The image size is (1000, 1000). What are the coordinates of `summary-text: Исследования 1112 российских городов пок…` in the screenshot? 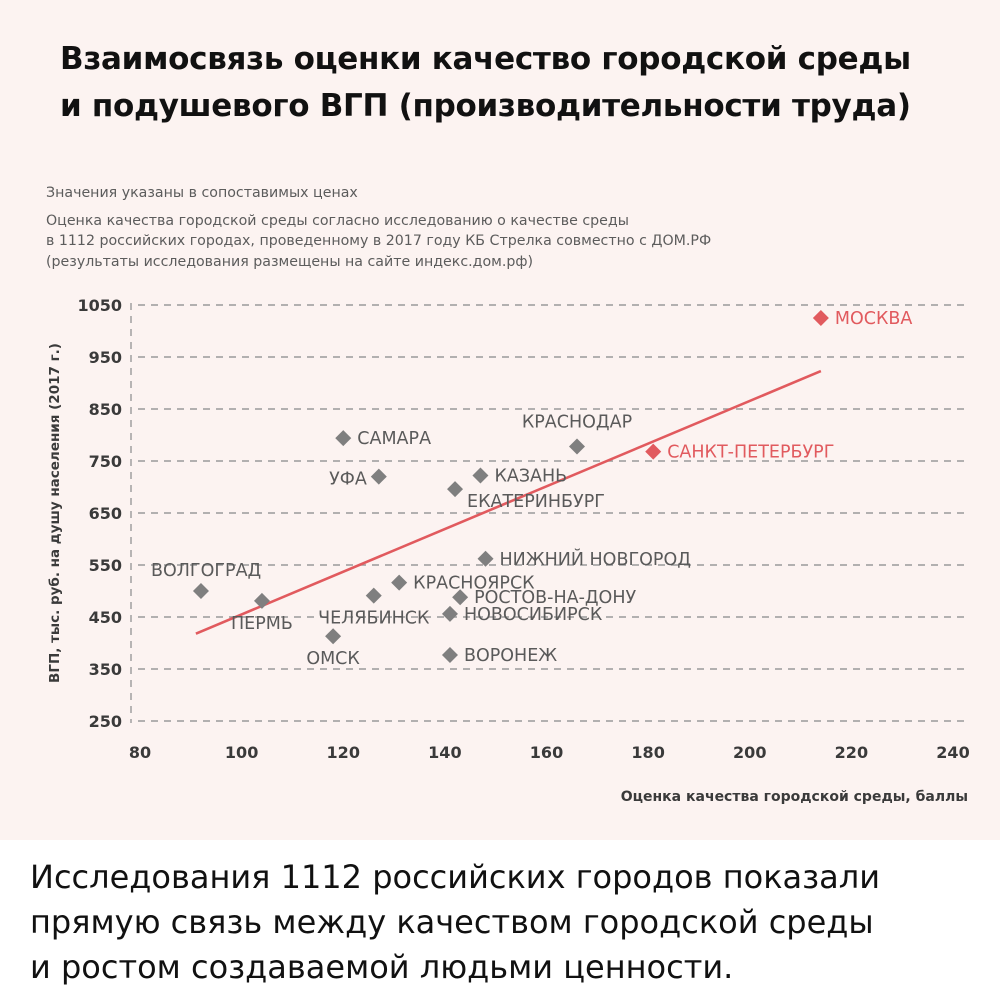 It's located at (500, 922).